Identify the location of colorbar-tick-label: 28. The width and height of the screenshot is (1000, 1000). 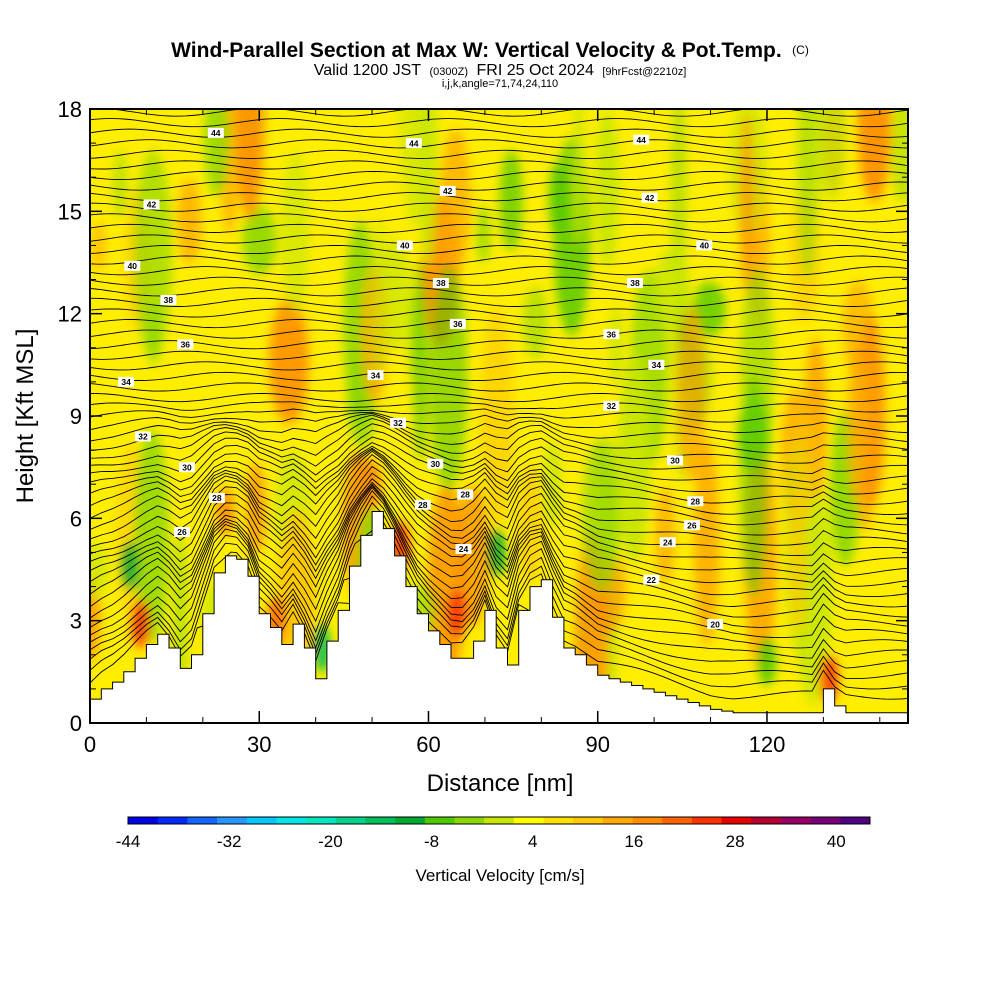
(735, 841).